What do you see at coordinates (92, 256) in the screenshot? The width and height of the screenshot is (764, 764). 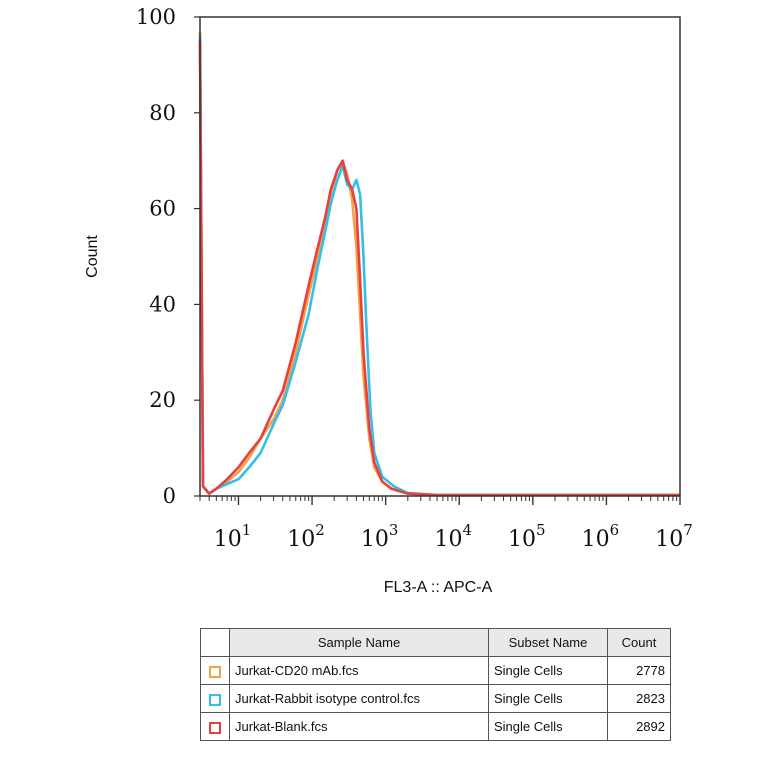 I see `y-axis-label: Count` at bounding box center [92, 256].